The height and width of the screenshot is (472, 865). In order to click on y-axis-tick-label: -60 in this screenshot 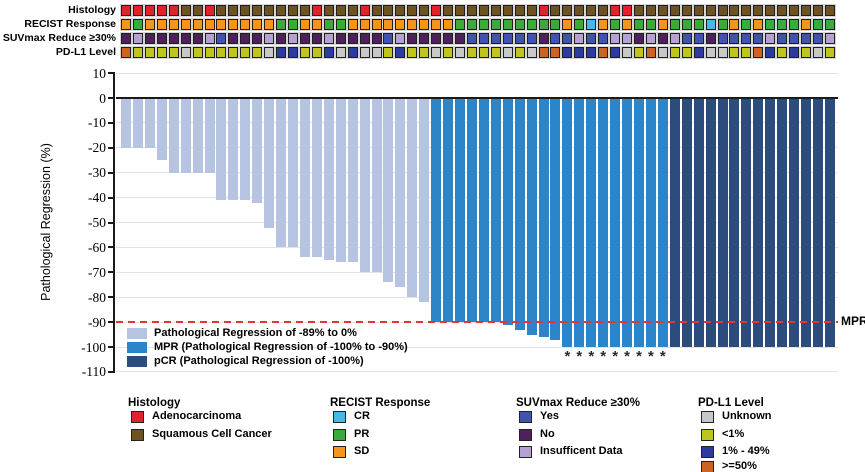, I will do `click(97, 247)`.